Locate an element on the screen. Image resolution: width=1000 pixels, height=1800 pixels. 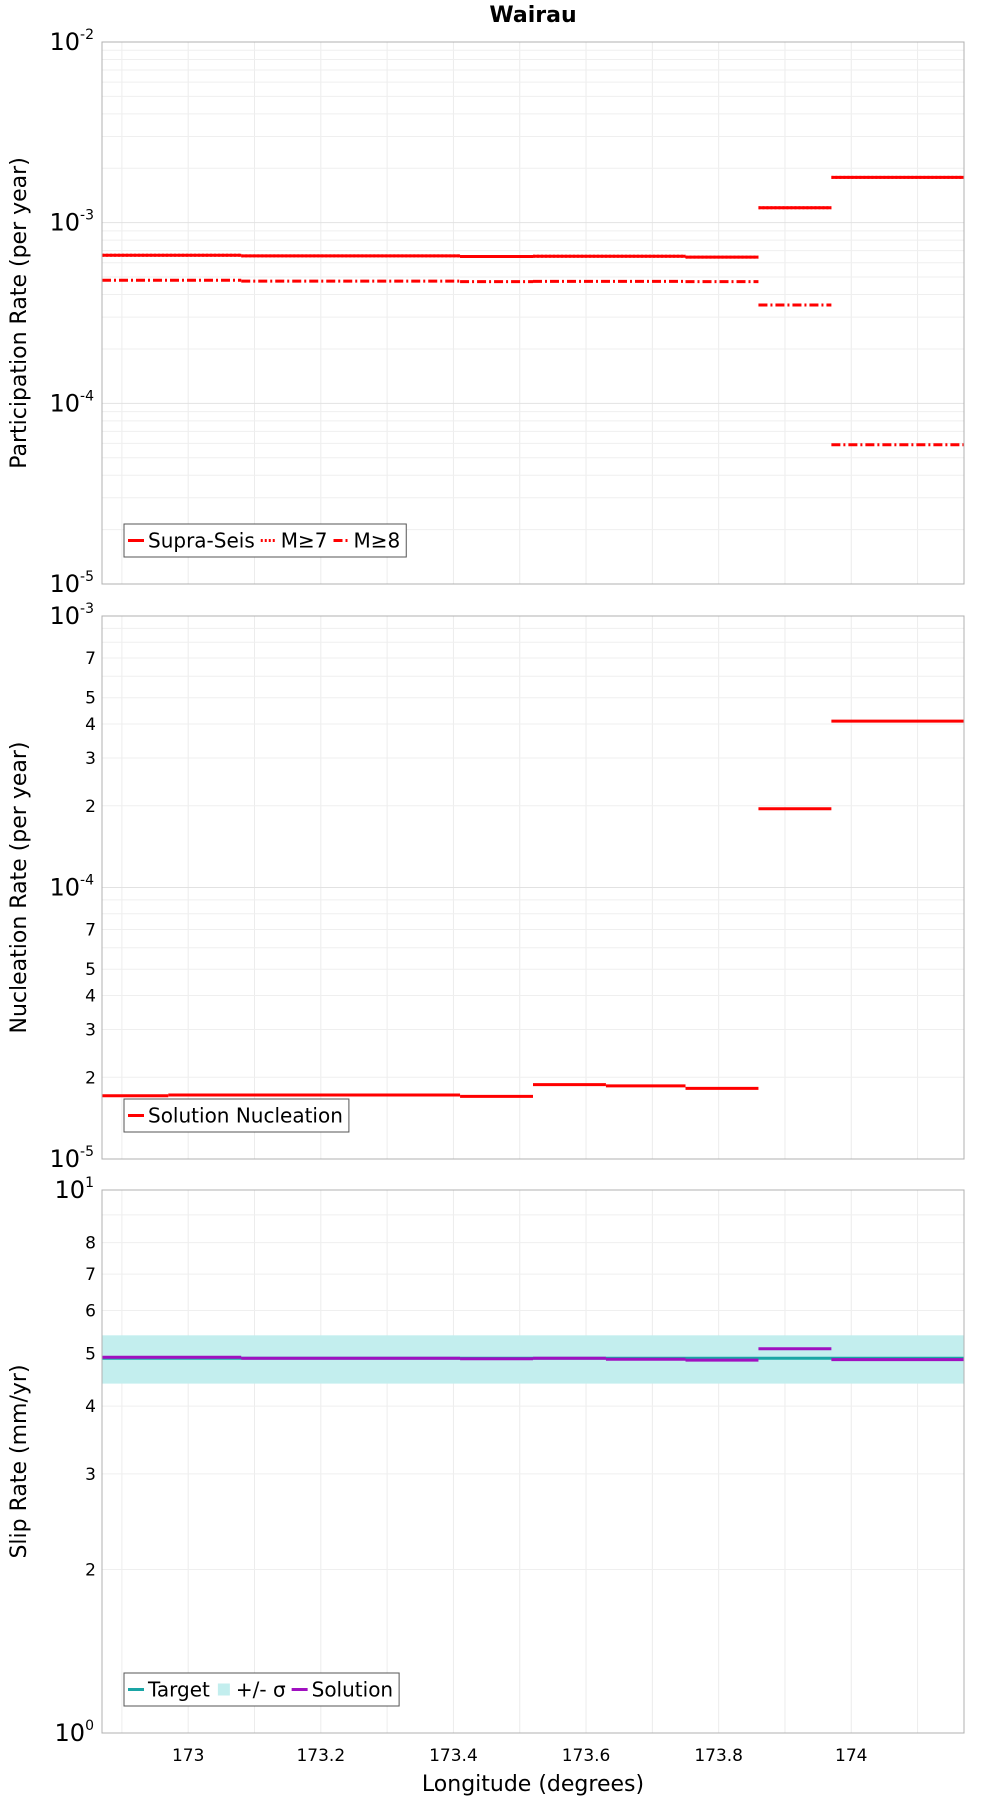
y-tick-label: 10⁰ is located at coordinates (74, 1732).